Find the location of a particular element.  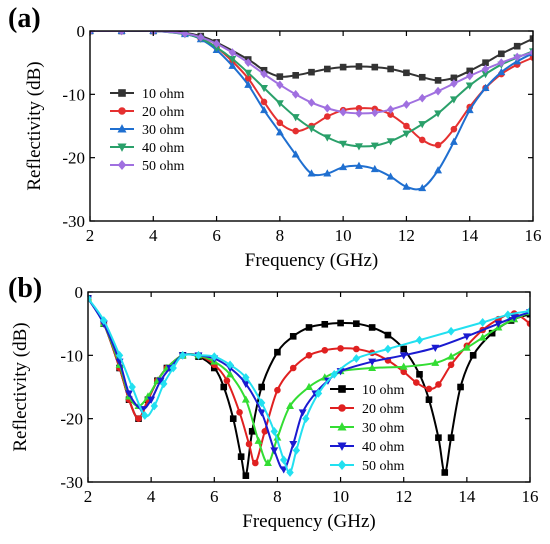

y-axis-title: Reflectivity (dB) is located at coordinates (34, 125).